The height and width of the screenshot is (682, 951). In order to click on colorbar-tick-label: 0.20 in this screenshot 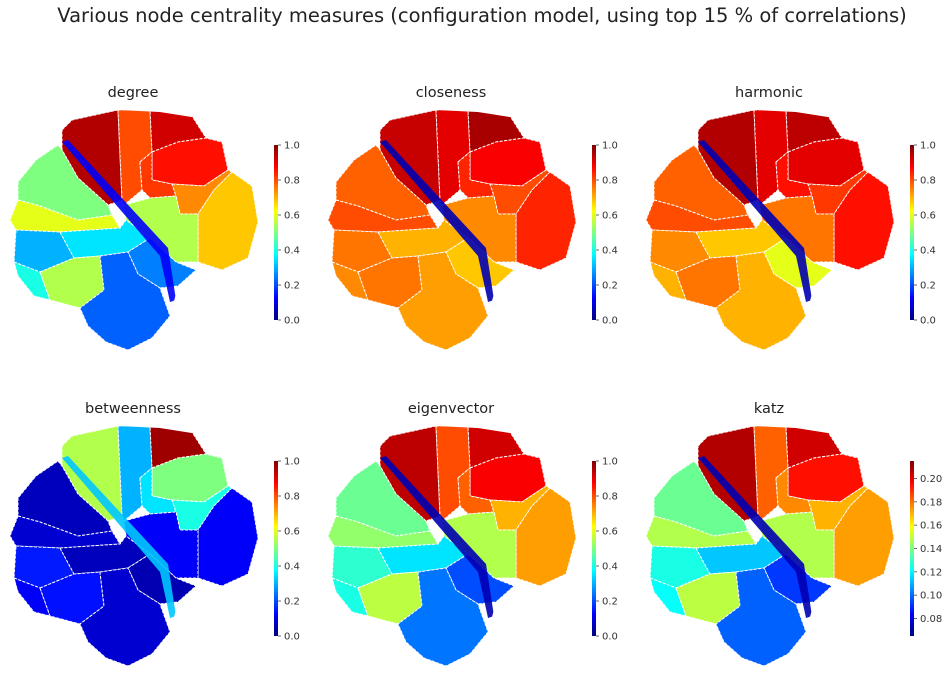, I will do `click(931, 479)`.